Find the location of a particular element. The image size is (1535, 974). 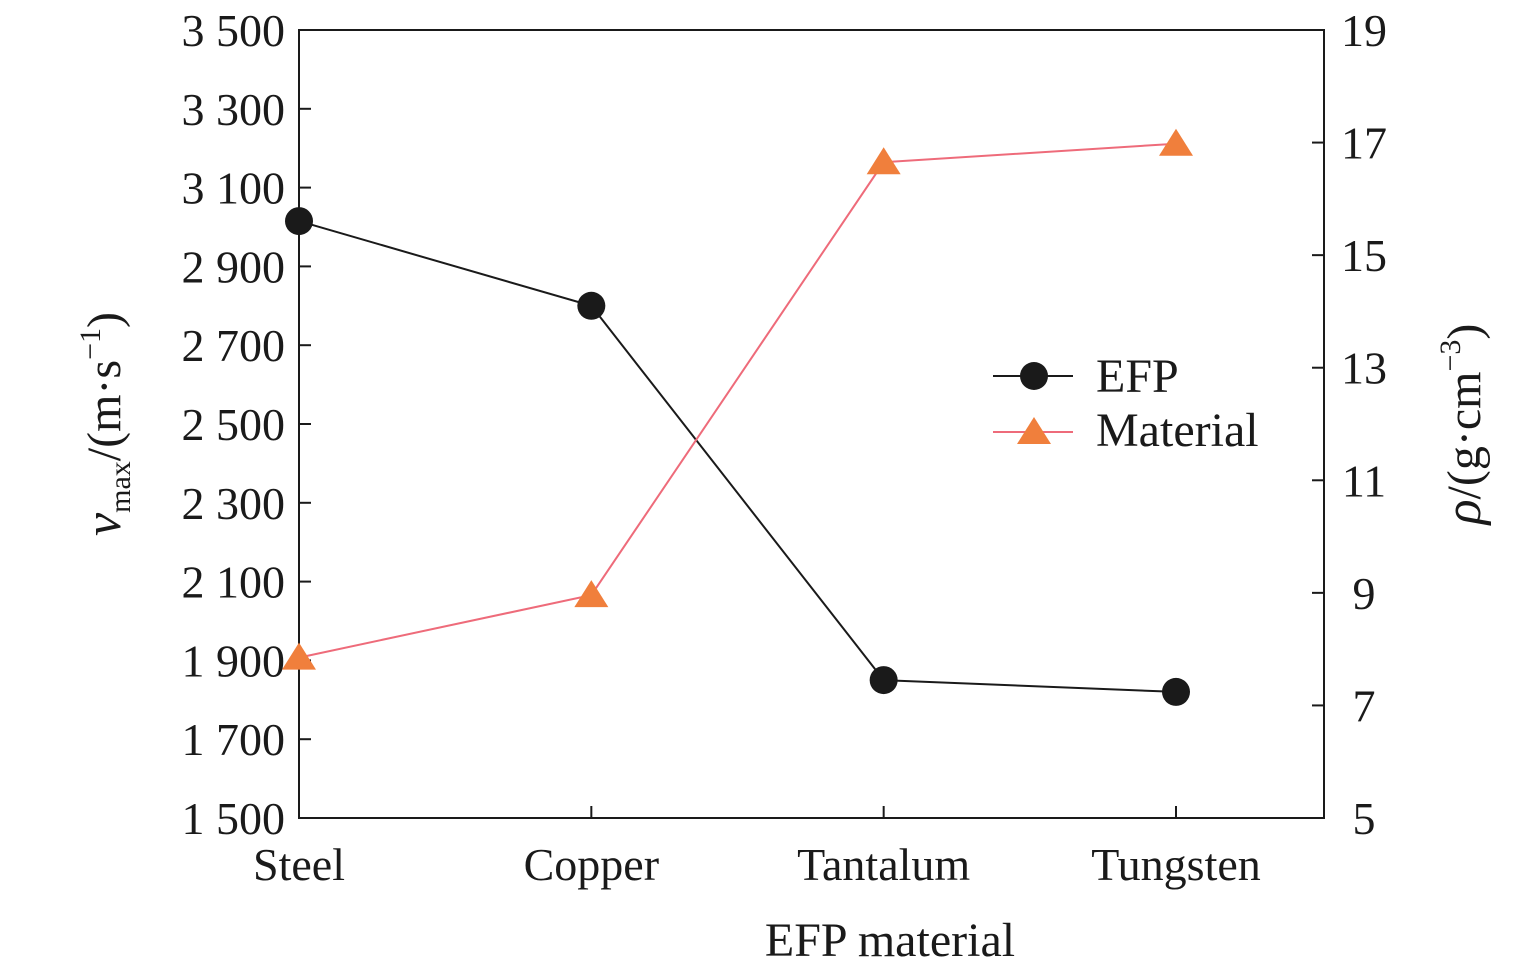

left-tick-label: 2 500 is located at coordinates (234, 424).